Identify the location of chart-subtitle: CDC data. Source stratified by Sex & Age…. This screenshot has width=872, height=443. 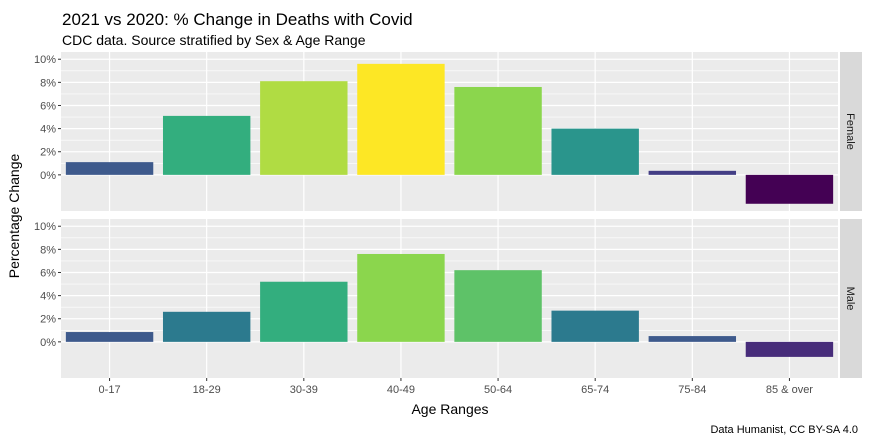
(214, 40).